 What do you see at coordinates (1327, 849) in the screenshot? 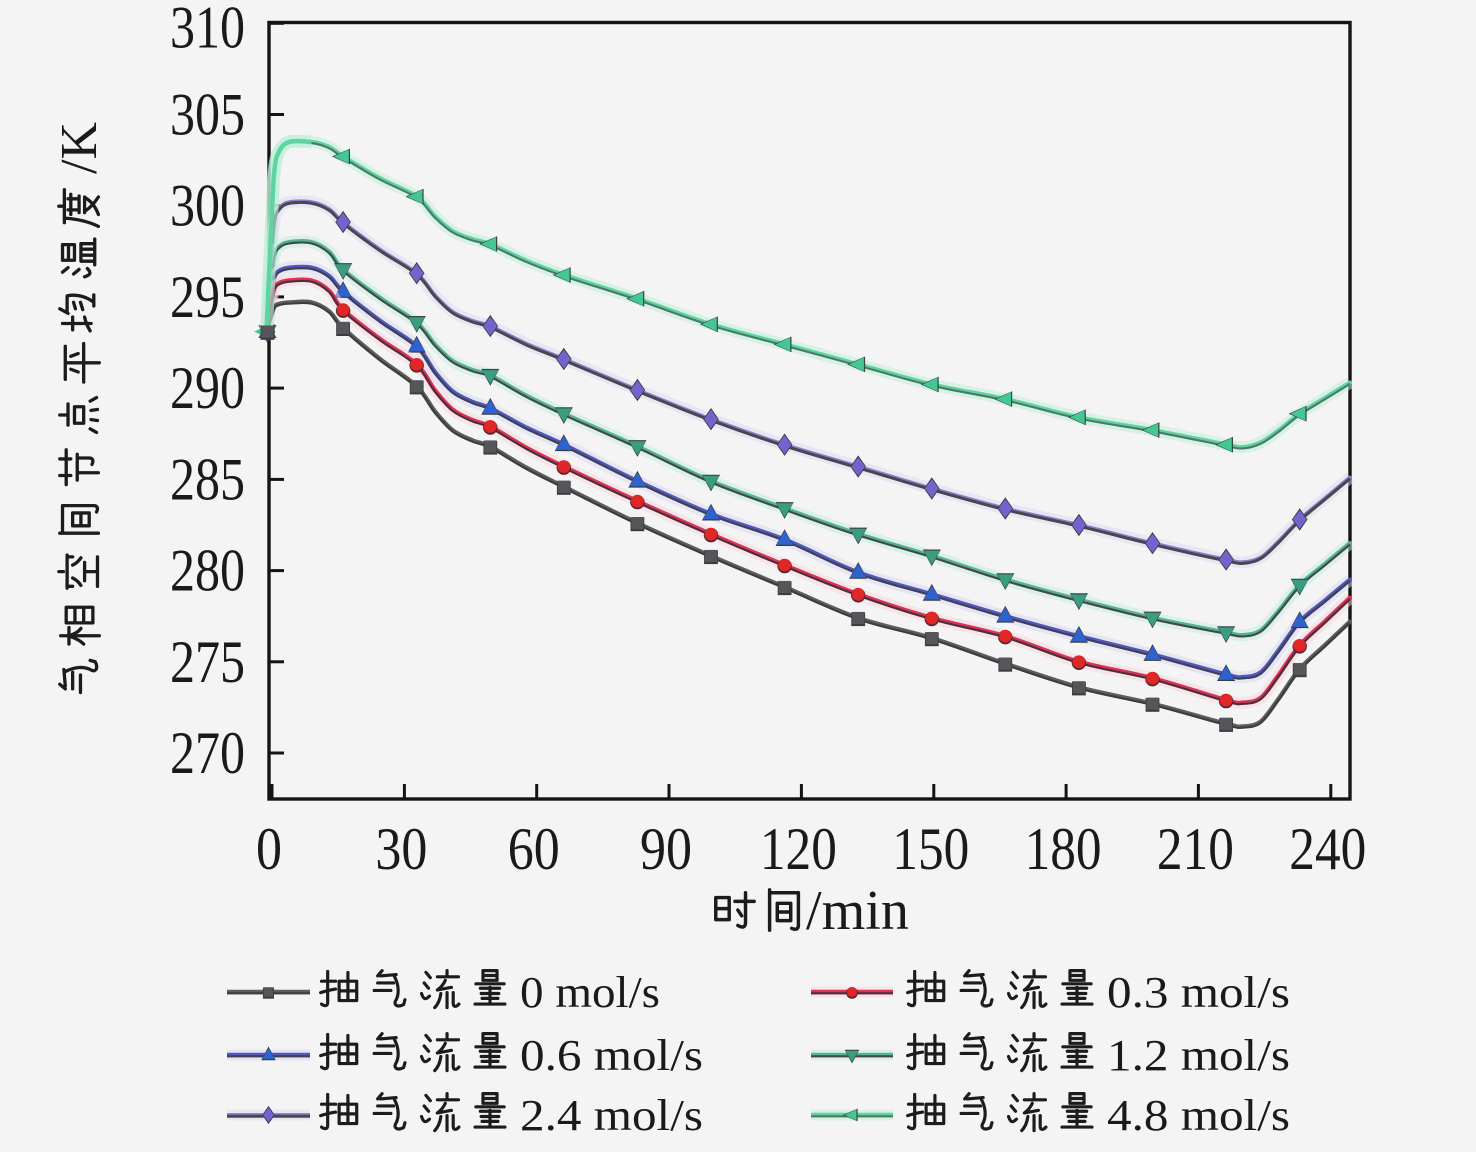
I see `svg-text: 240` at bounding box center [1327, 849].